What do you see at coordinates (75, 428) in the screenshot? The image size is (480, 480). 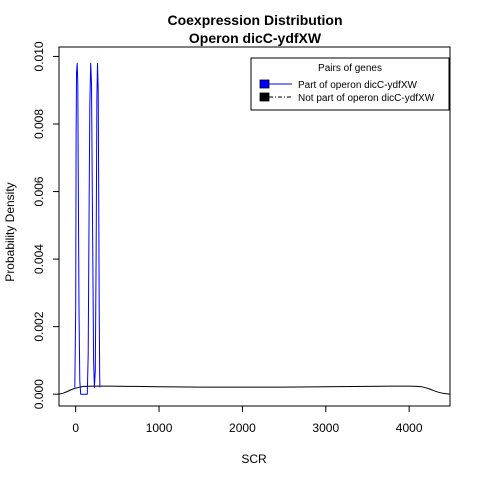 I see `x-tick-label: 0` at bounding box center [75, 428].